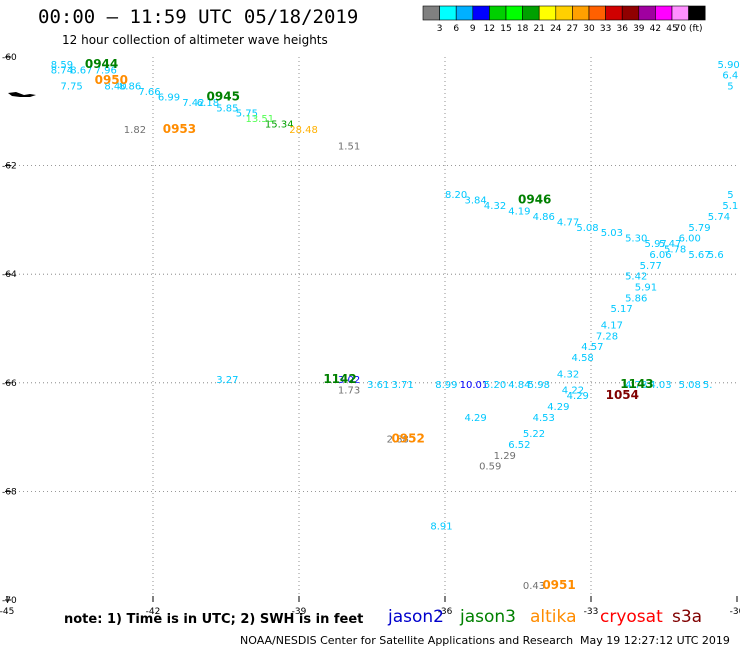  I want to click on wave-height-label: 1.73, so click(349, 391).